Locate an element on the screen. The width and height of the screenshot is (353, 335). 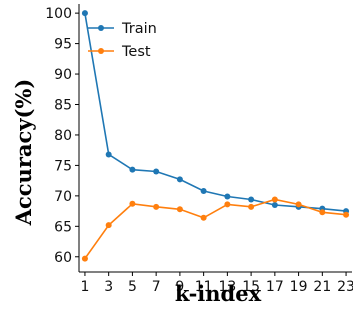
x-tick-label: 7 is located at coordinates (156, 287).